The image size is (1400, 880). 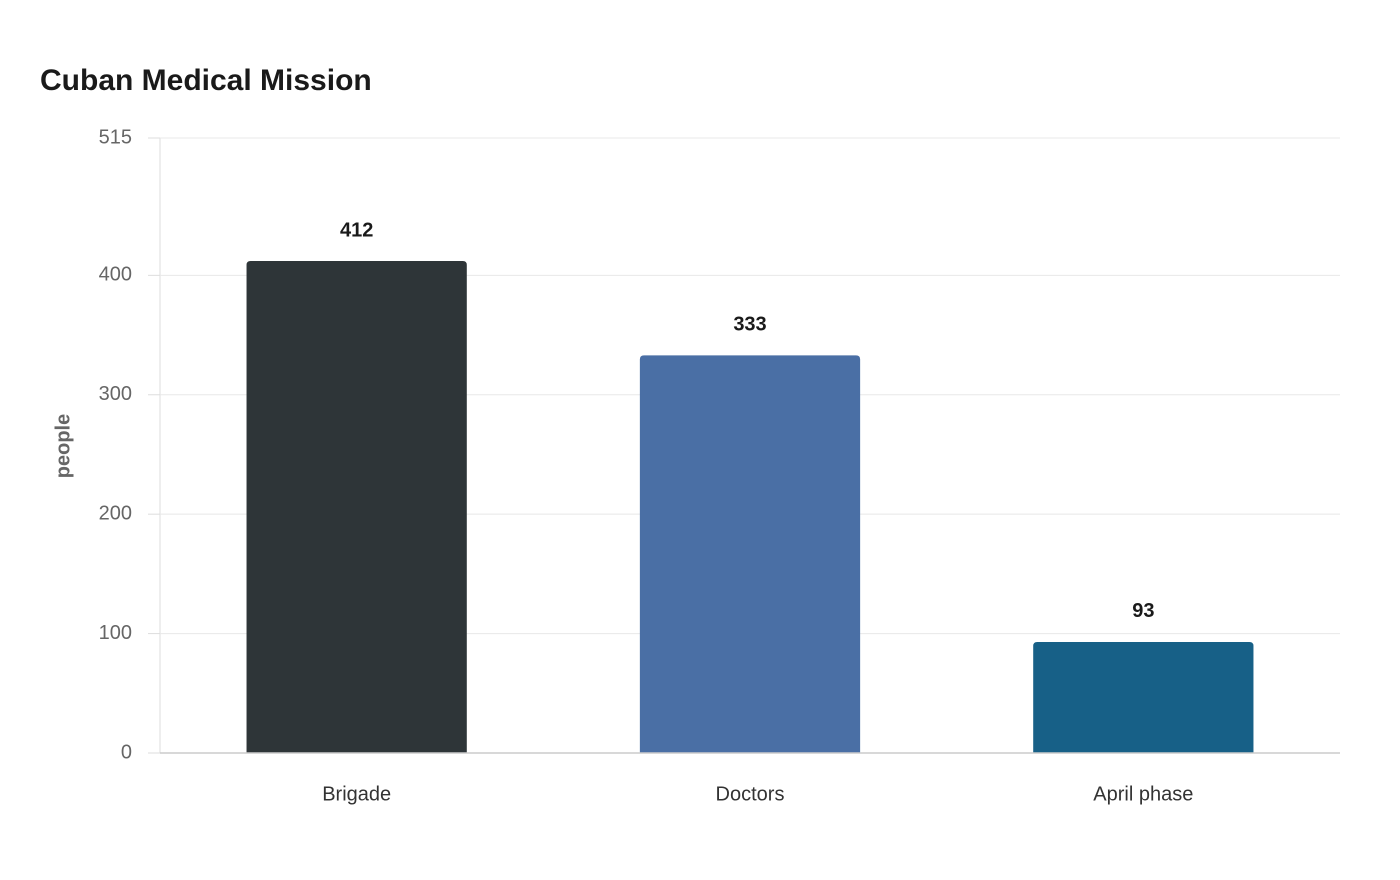 What do you see at coordinates (1143, 794) in the screenshot?
I see `x-tick-label: April phase` at bounding box center [1143, 794].